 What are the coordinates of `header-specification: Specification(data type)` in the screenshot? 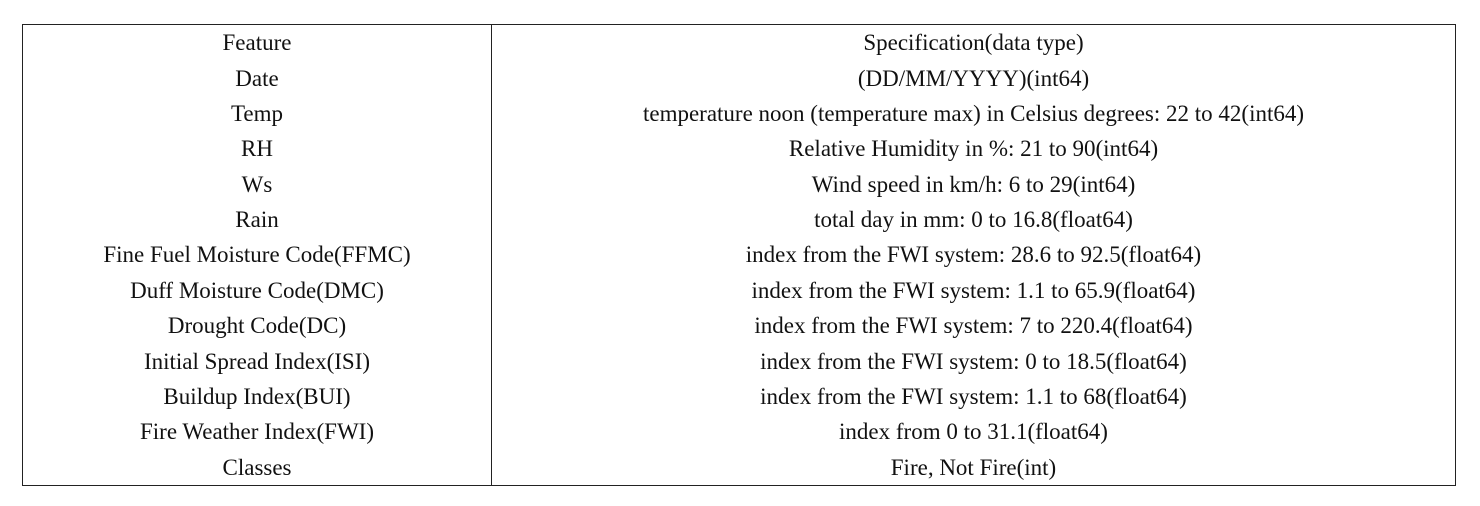 It's located at (973, 43).